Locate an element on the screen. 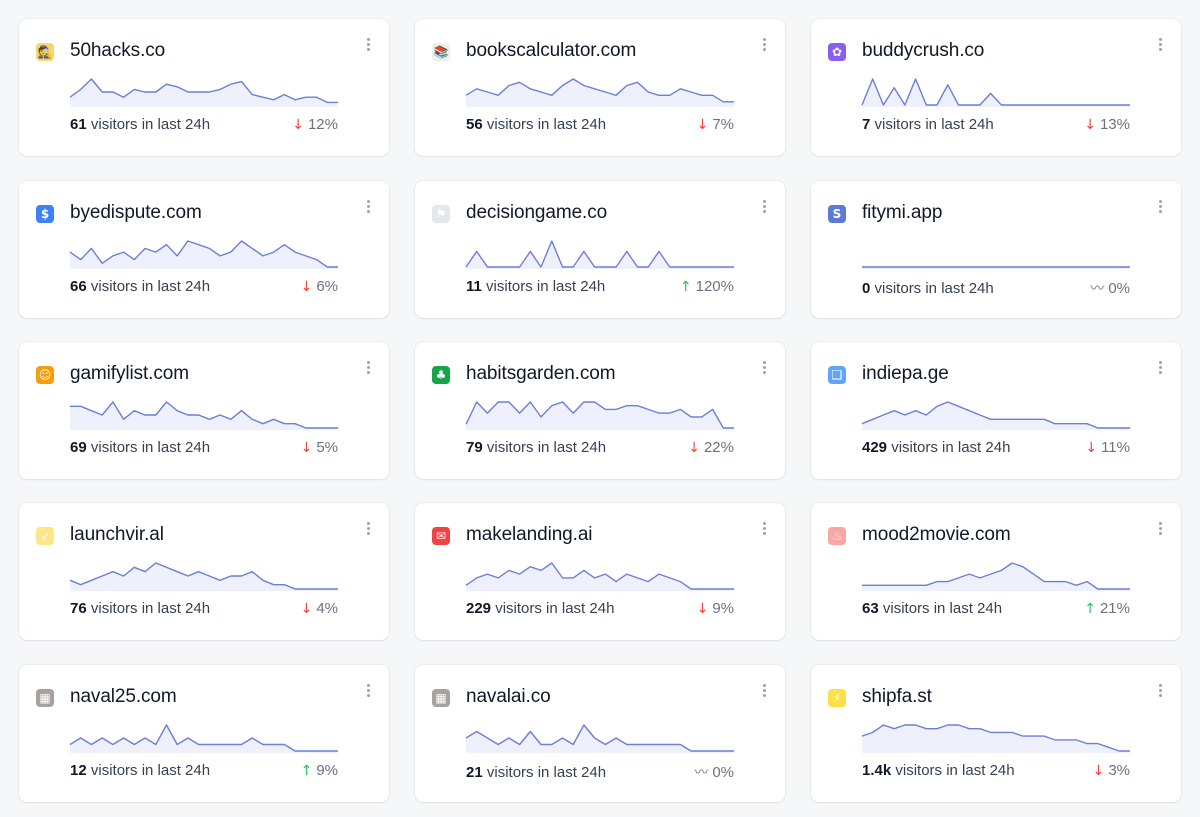 This screenshot has width=1200, height=817. project-domain: shipfa.st is located at coordinates (897, 696).